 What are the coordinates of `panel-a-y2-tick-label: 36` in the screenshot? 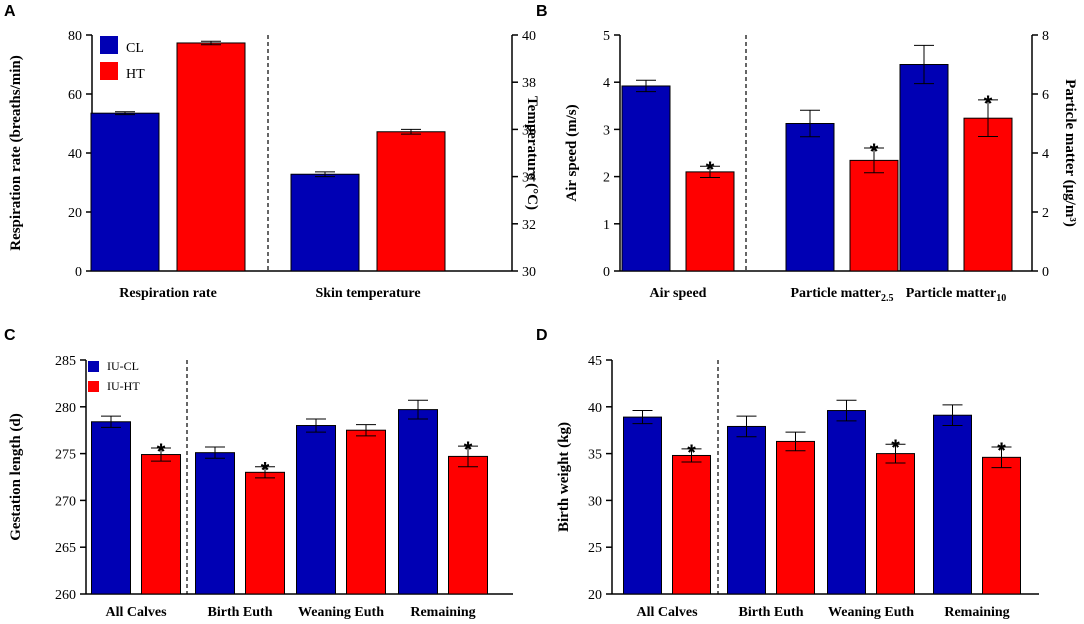 It's located at (529, 130).